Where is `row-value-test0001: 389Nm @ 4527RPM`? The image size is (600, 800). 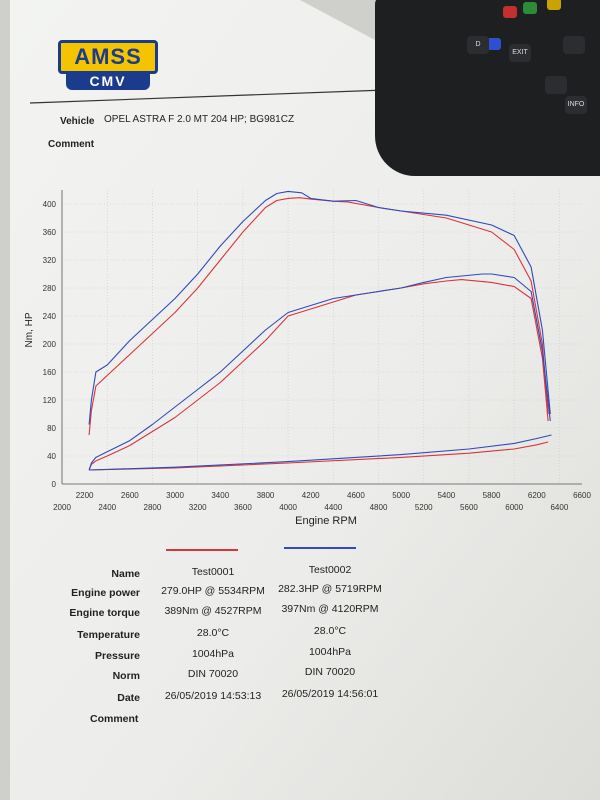 row-value-test0001: 389Nm @ 4527RPM is located at coordinates (213, 611).